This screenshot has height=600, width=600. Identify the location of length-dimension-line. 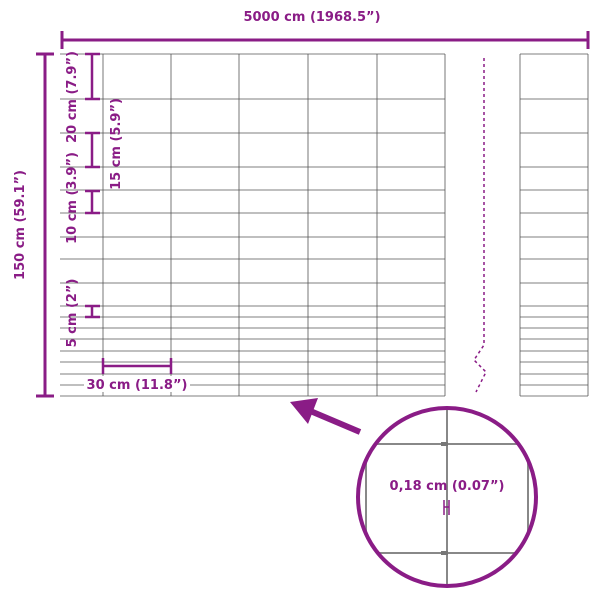
(325, 40).